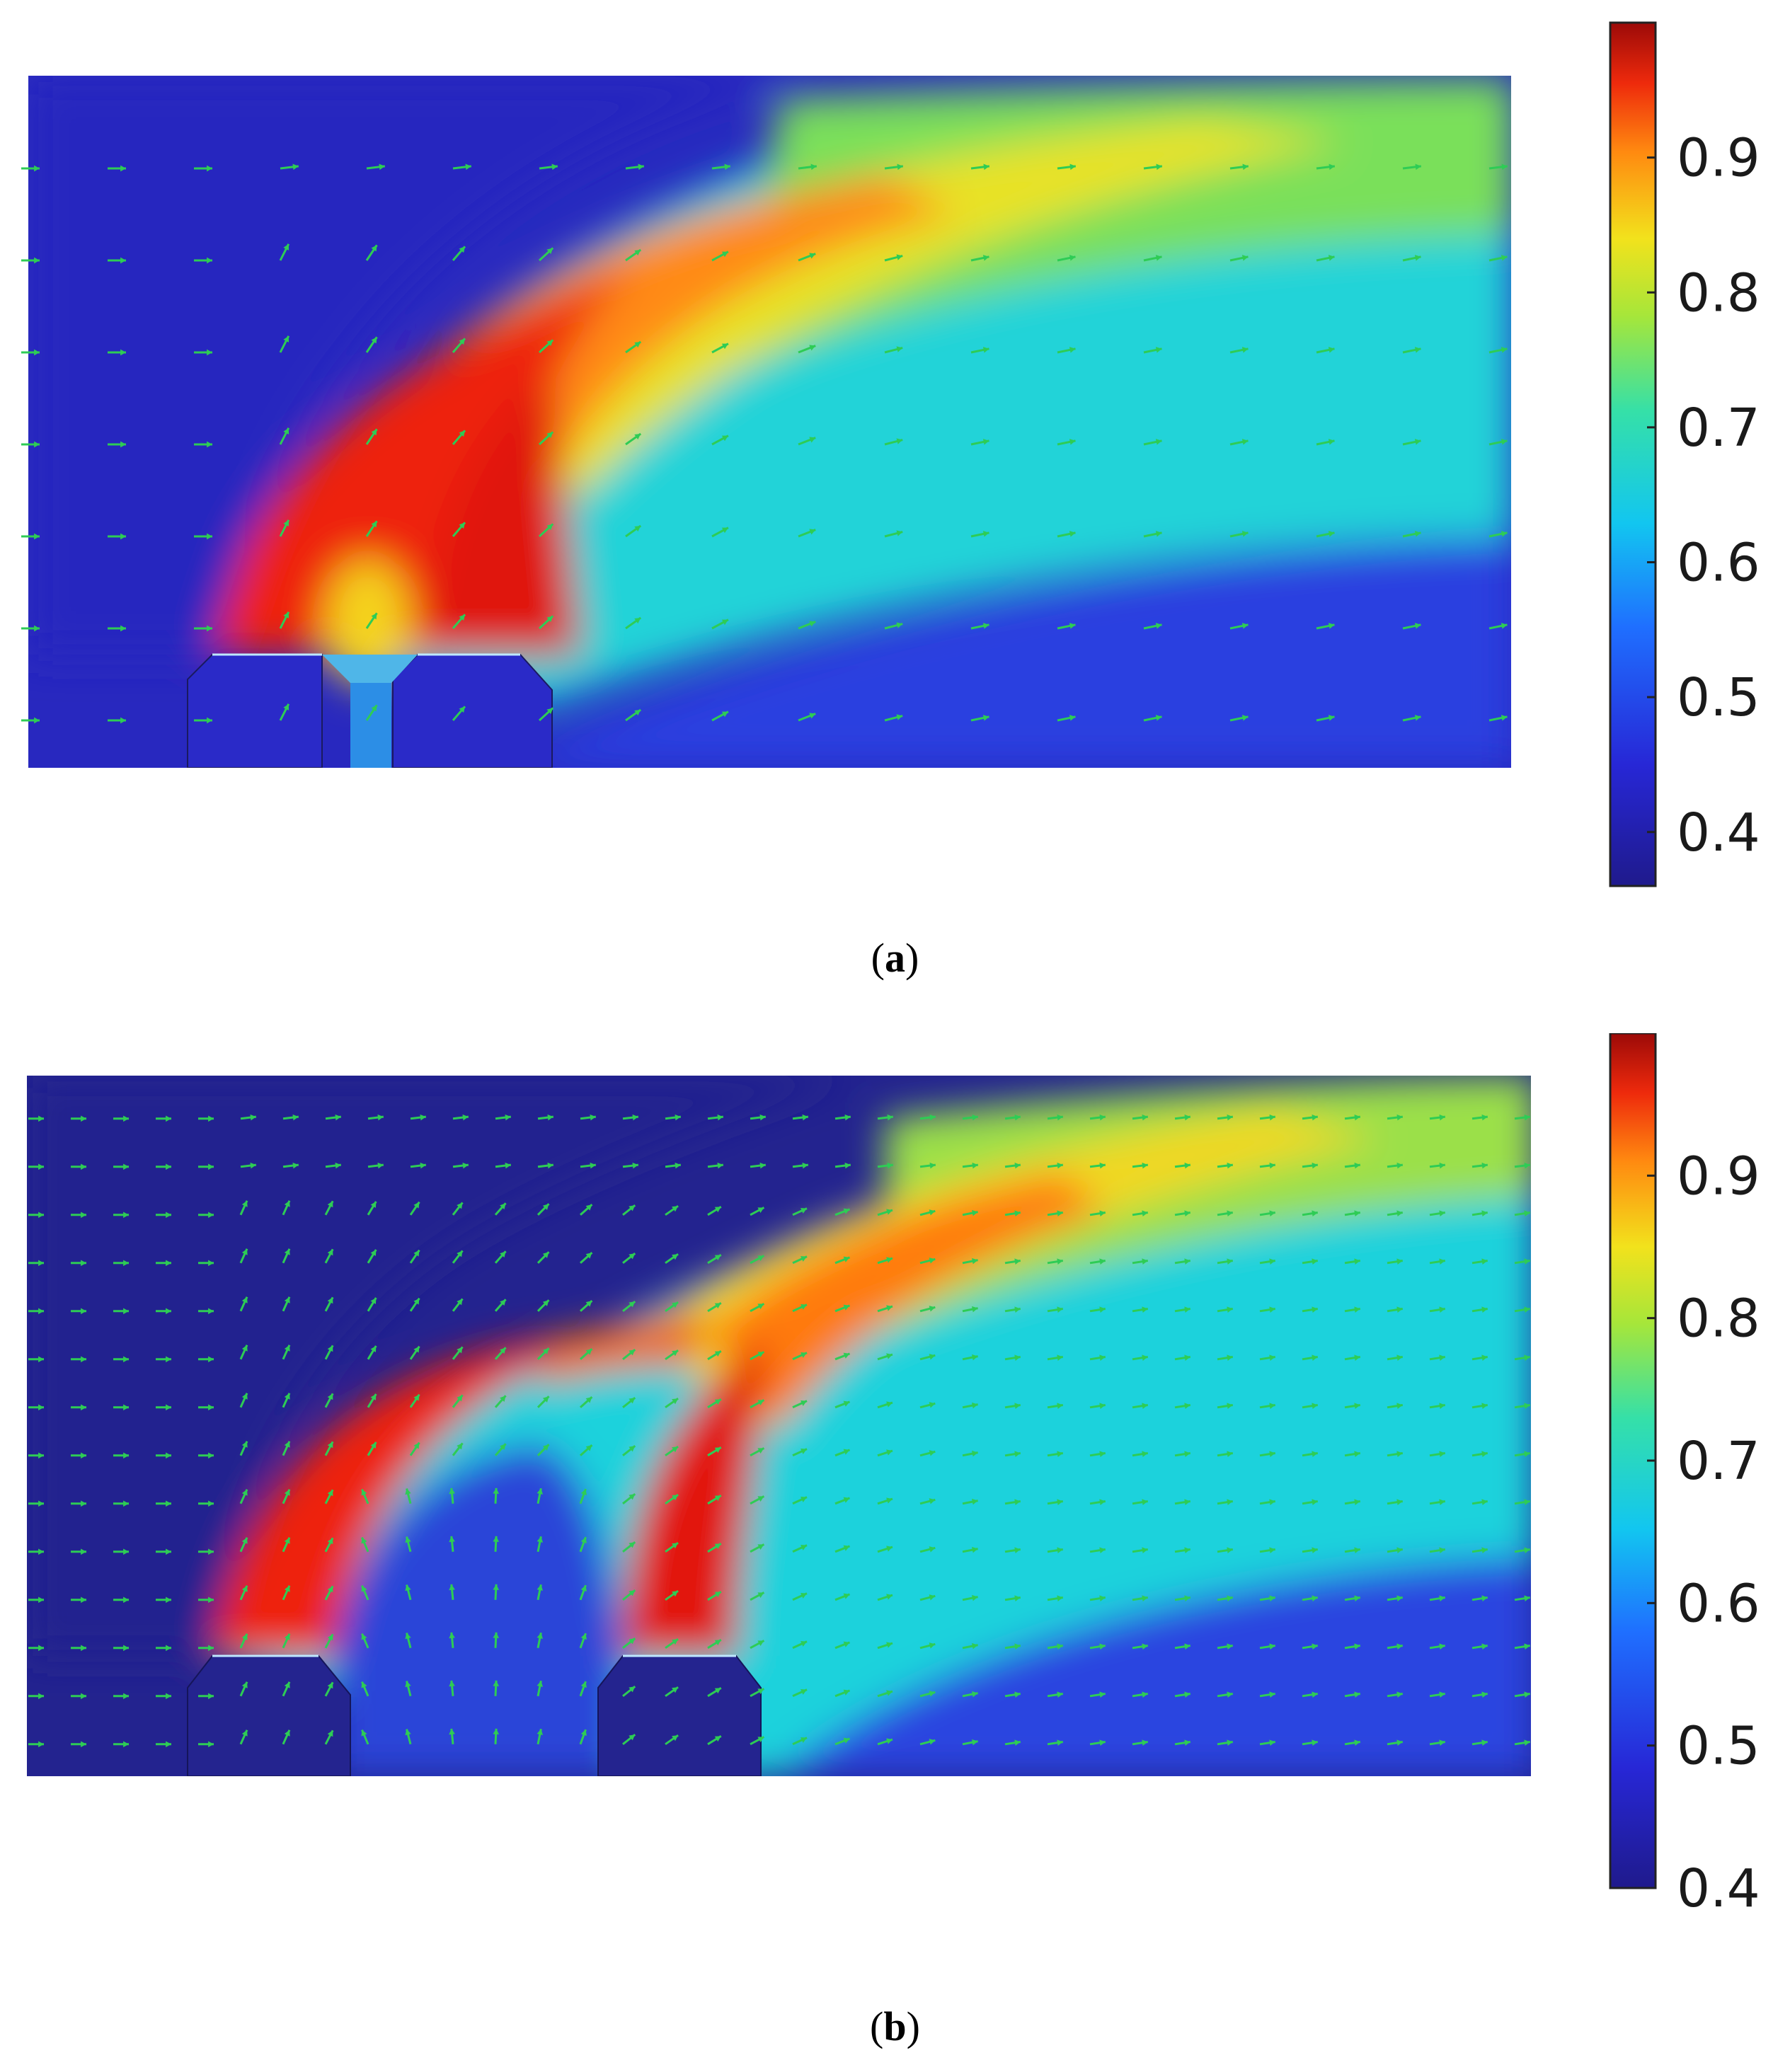 The width and height of the screenshot is (1790, 2072). I want to click on caption-a: (a), so click(895, 958).